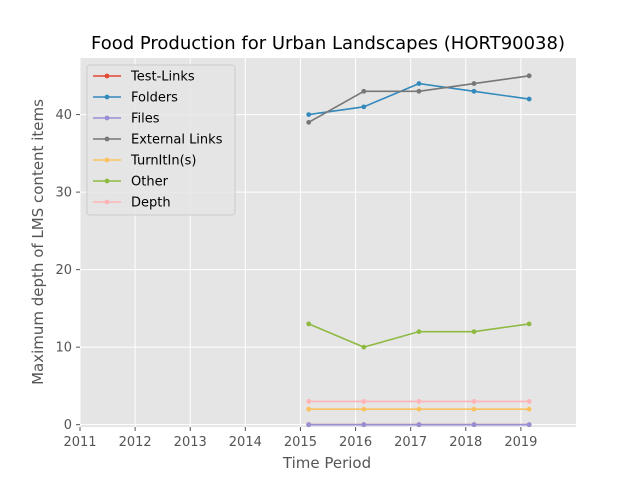  I want to click on legend-label: Depth, so click(151, 203).